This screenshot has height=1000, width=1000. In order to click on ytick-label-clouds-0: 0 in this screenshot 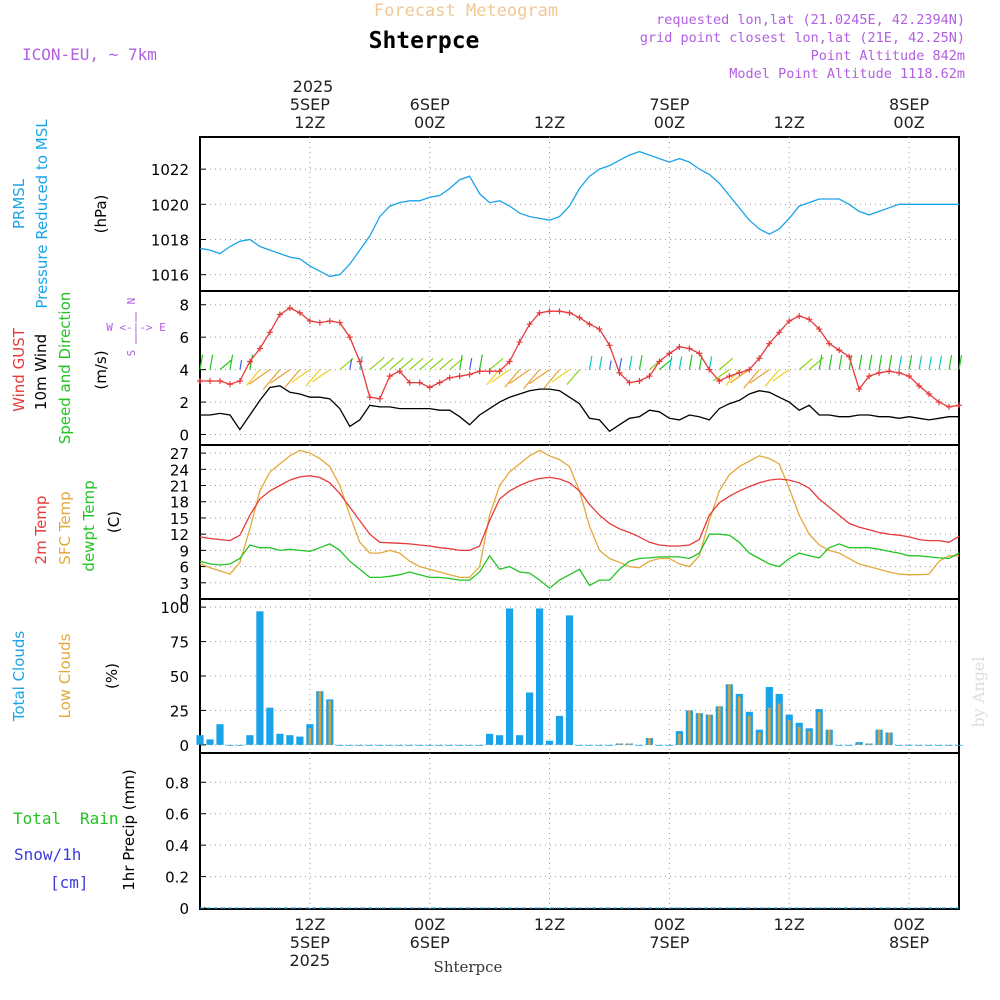, I will do `click(184, 746)`.